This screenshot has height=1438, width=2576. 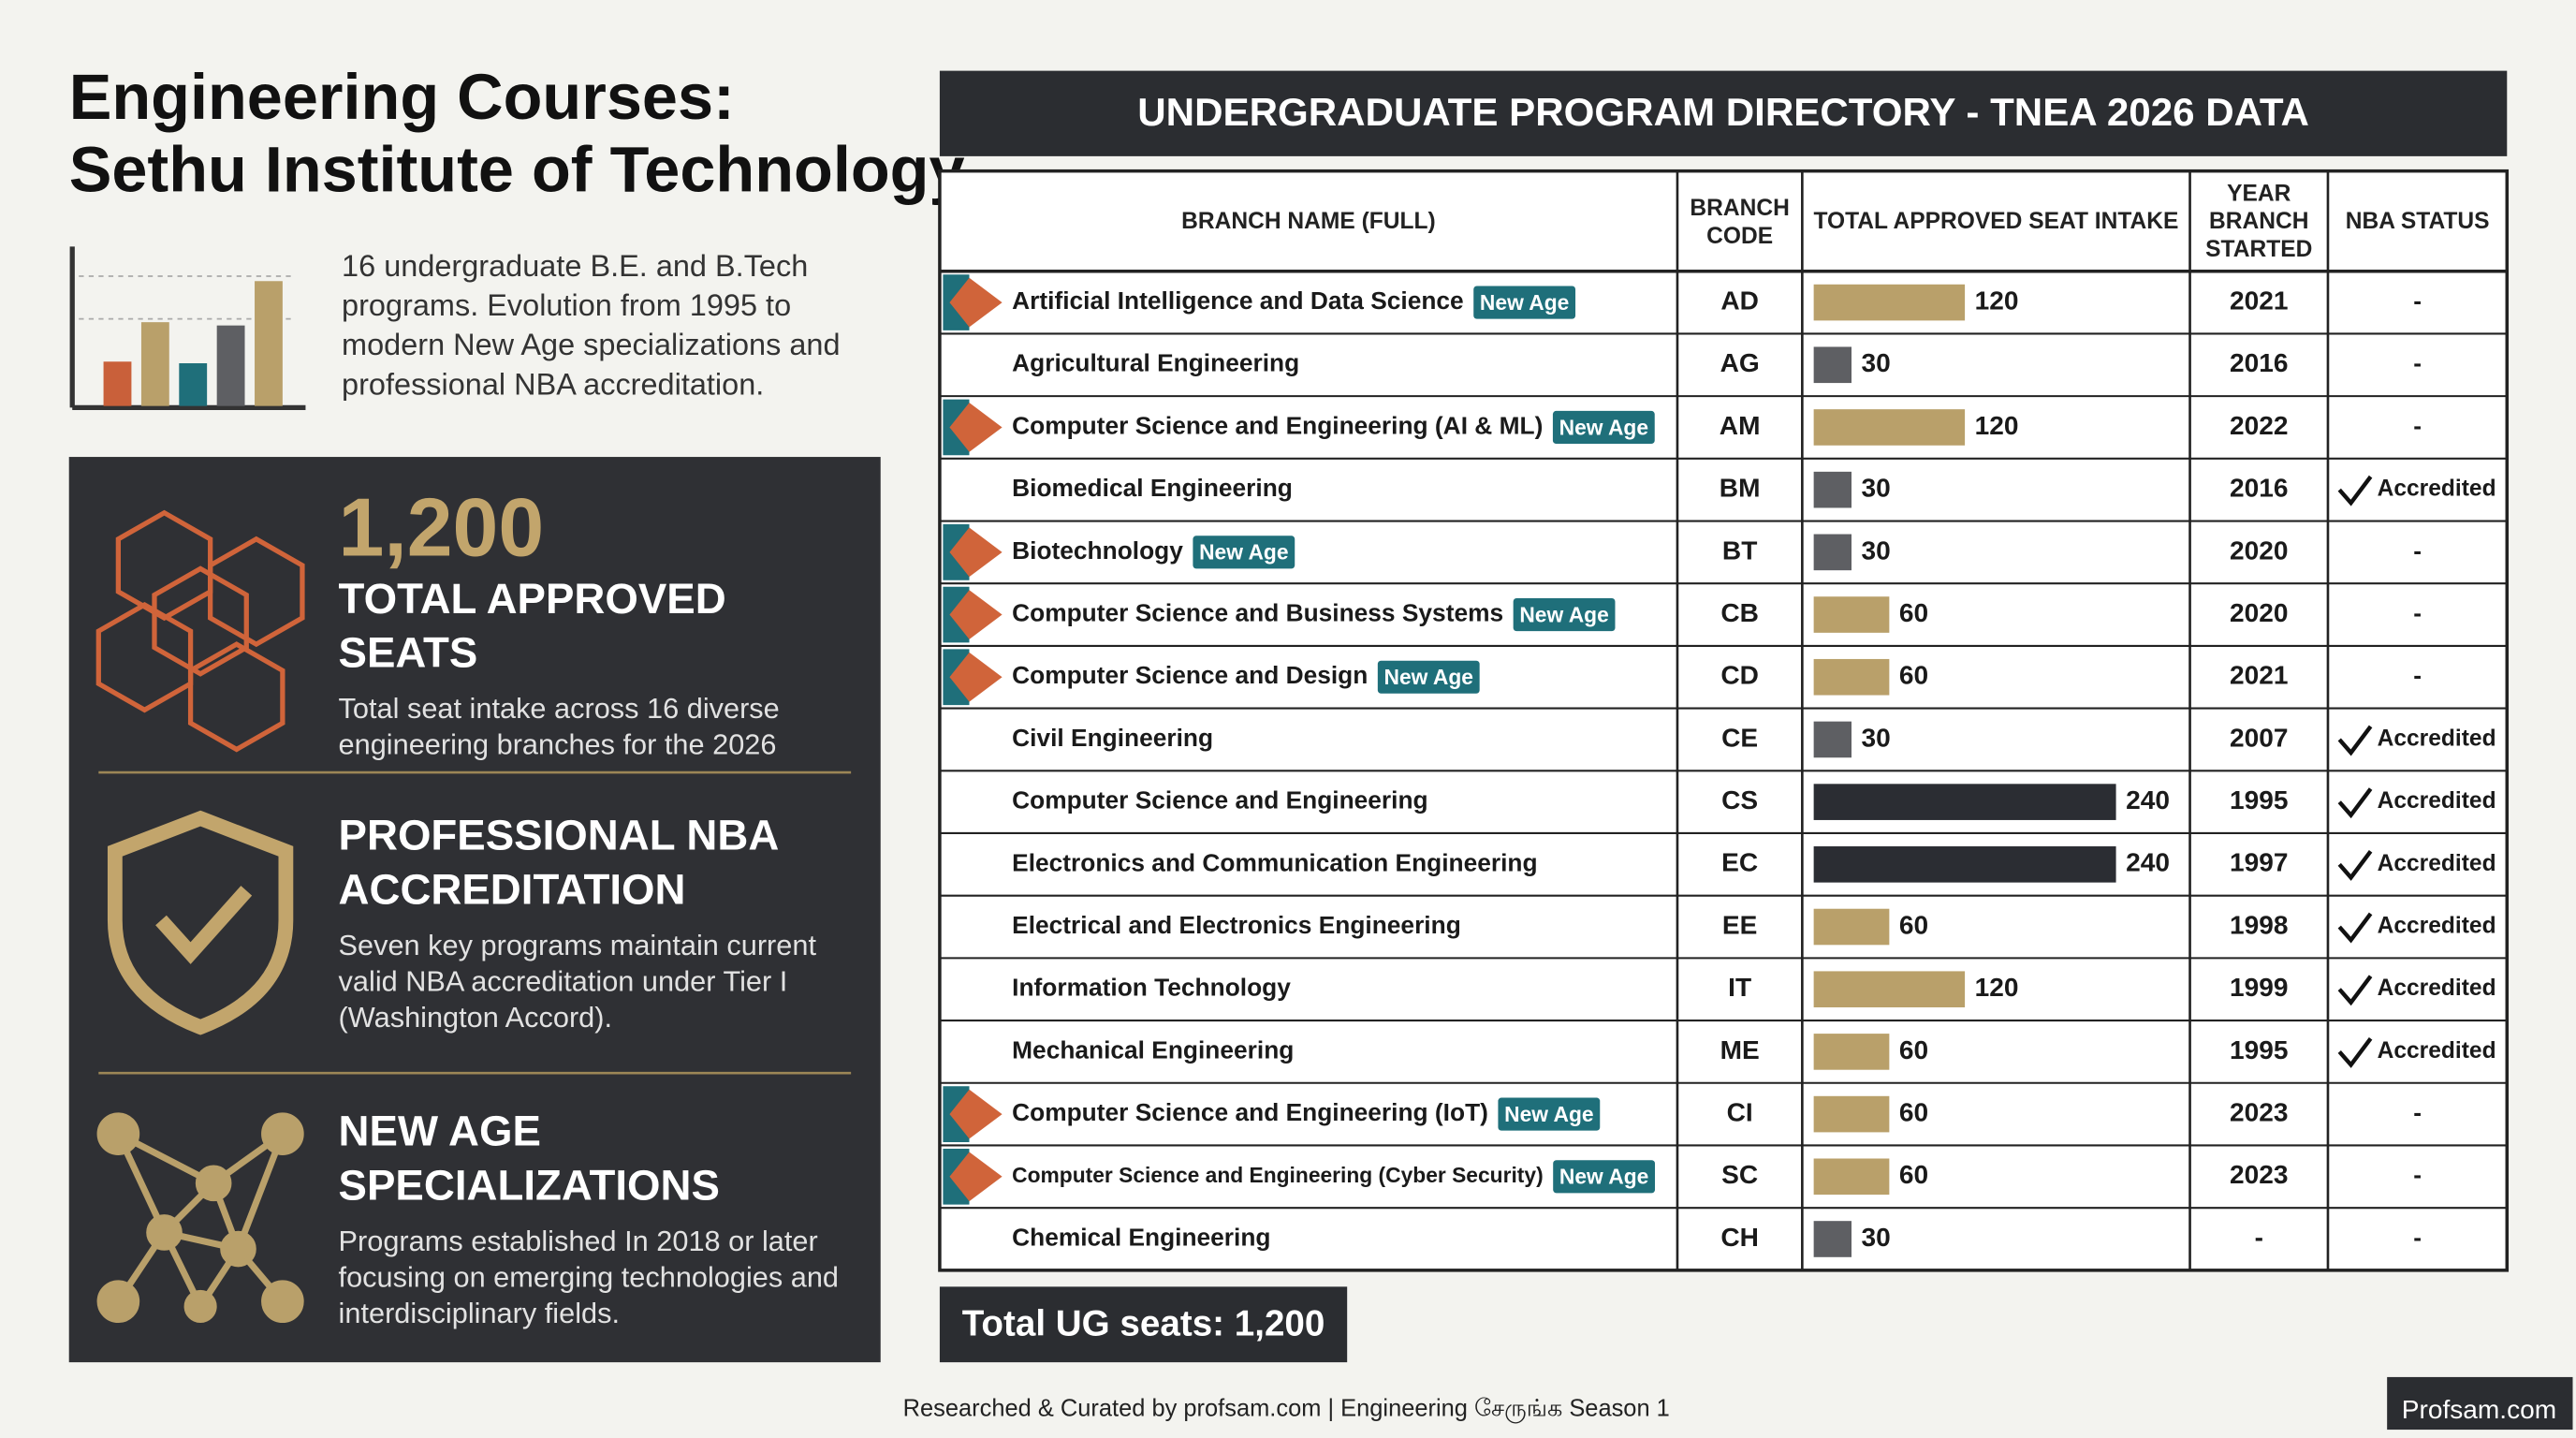 I want to click on year-started: 1998, so click(x=2259, y=924).